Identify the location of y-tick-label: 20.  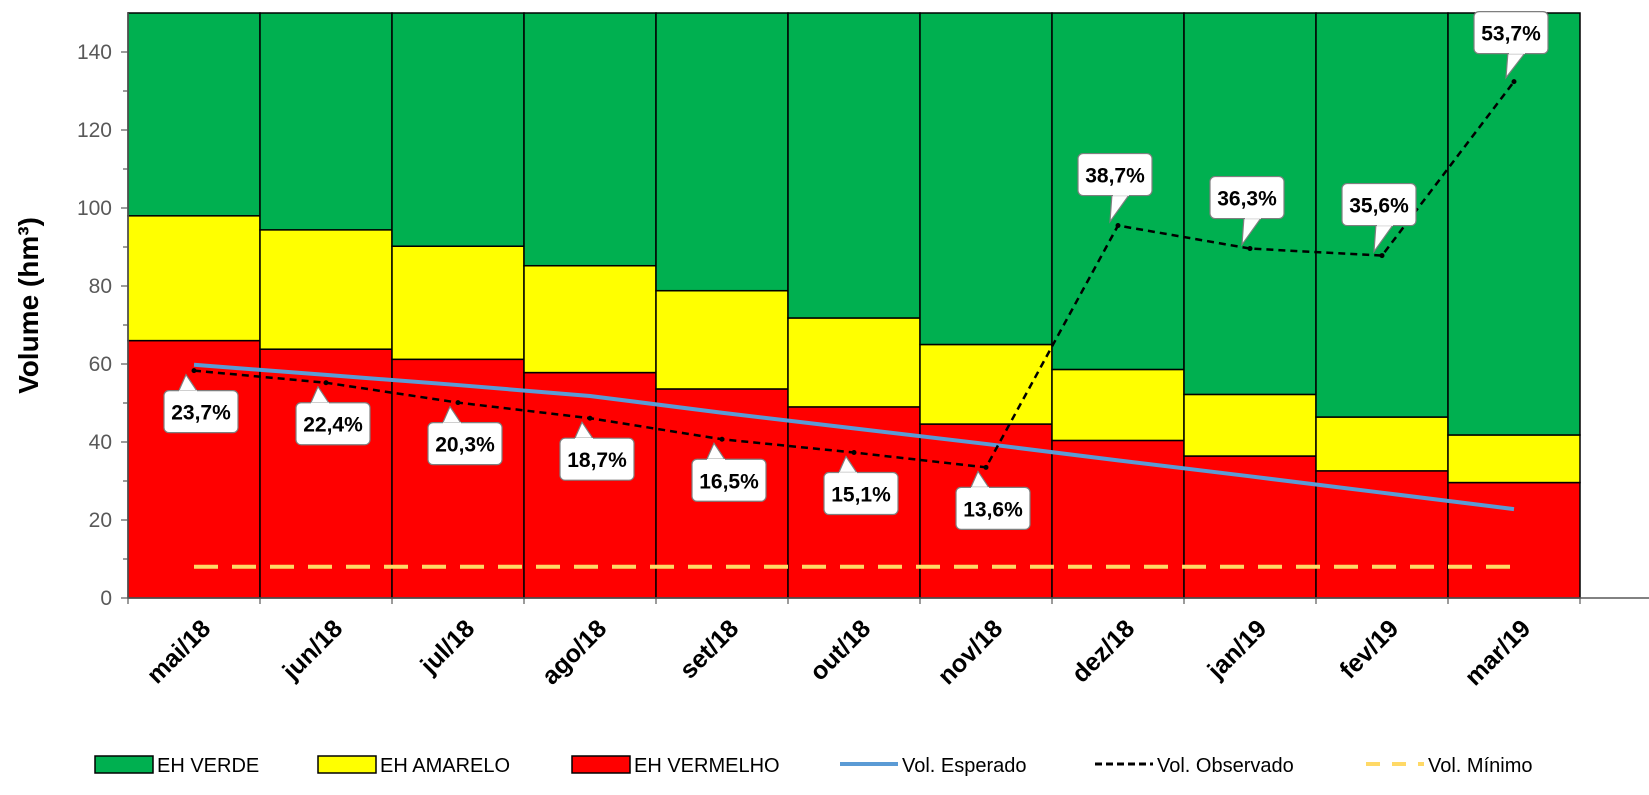
(100, 520).